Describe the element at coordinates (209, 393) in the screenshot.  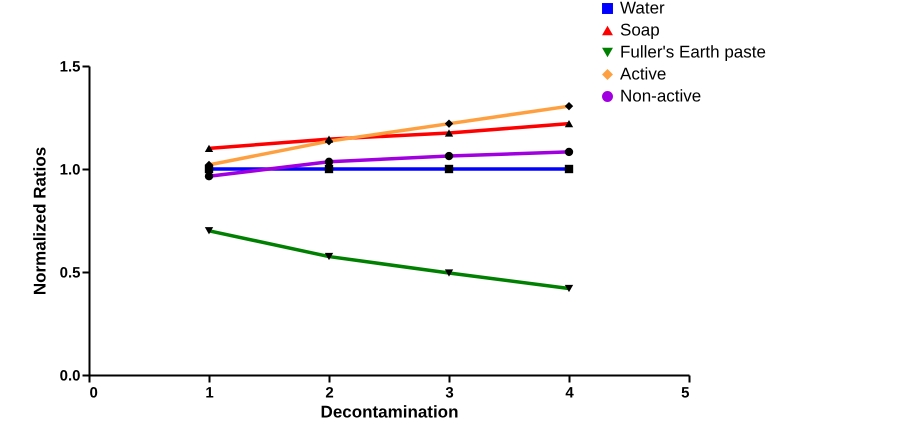
I see `x-tick-label: 1` at that location.